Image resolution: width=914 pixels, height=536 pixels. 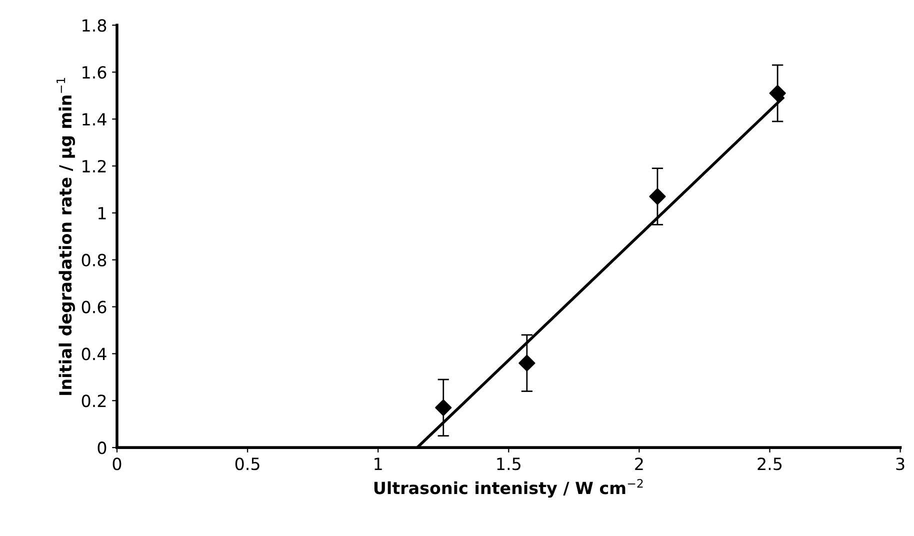 What do you see at coordinates (94, 354) in the screenshot?
I see `y-tick-label: 0.4` at bounding box center [94, 354].